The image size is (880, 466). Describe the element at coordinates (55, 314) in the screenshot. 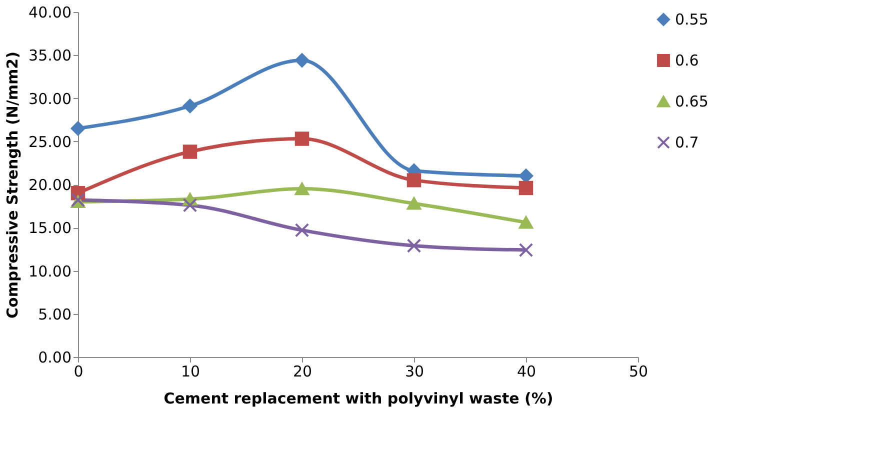

I see `y-tick-label: 5.00` at that location.